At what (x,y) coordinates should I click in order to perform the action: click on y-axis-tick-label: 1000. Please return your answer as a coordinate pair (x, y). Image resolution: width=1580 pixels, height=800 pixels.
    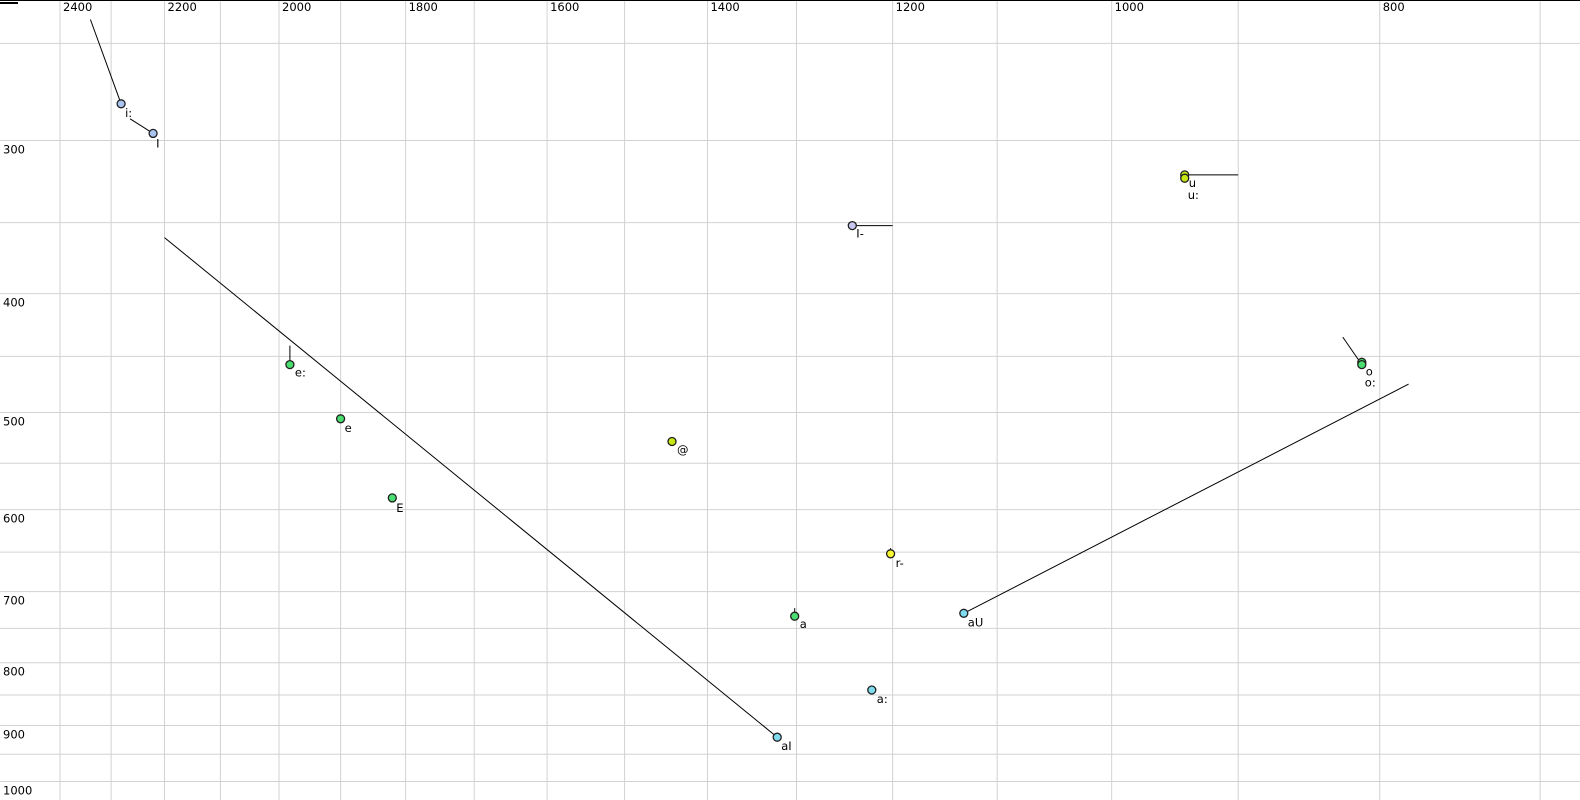
    Looking at the image, I should click on (17, 791).